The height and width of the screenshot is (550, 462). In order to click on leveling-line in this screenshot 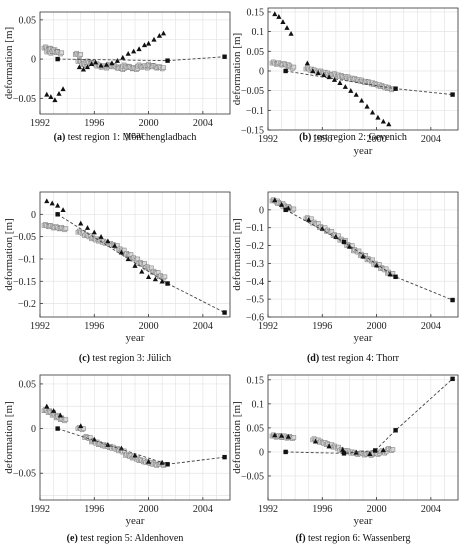, I will do `click(369, 416)`.